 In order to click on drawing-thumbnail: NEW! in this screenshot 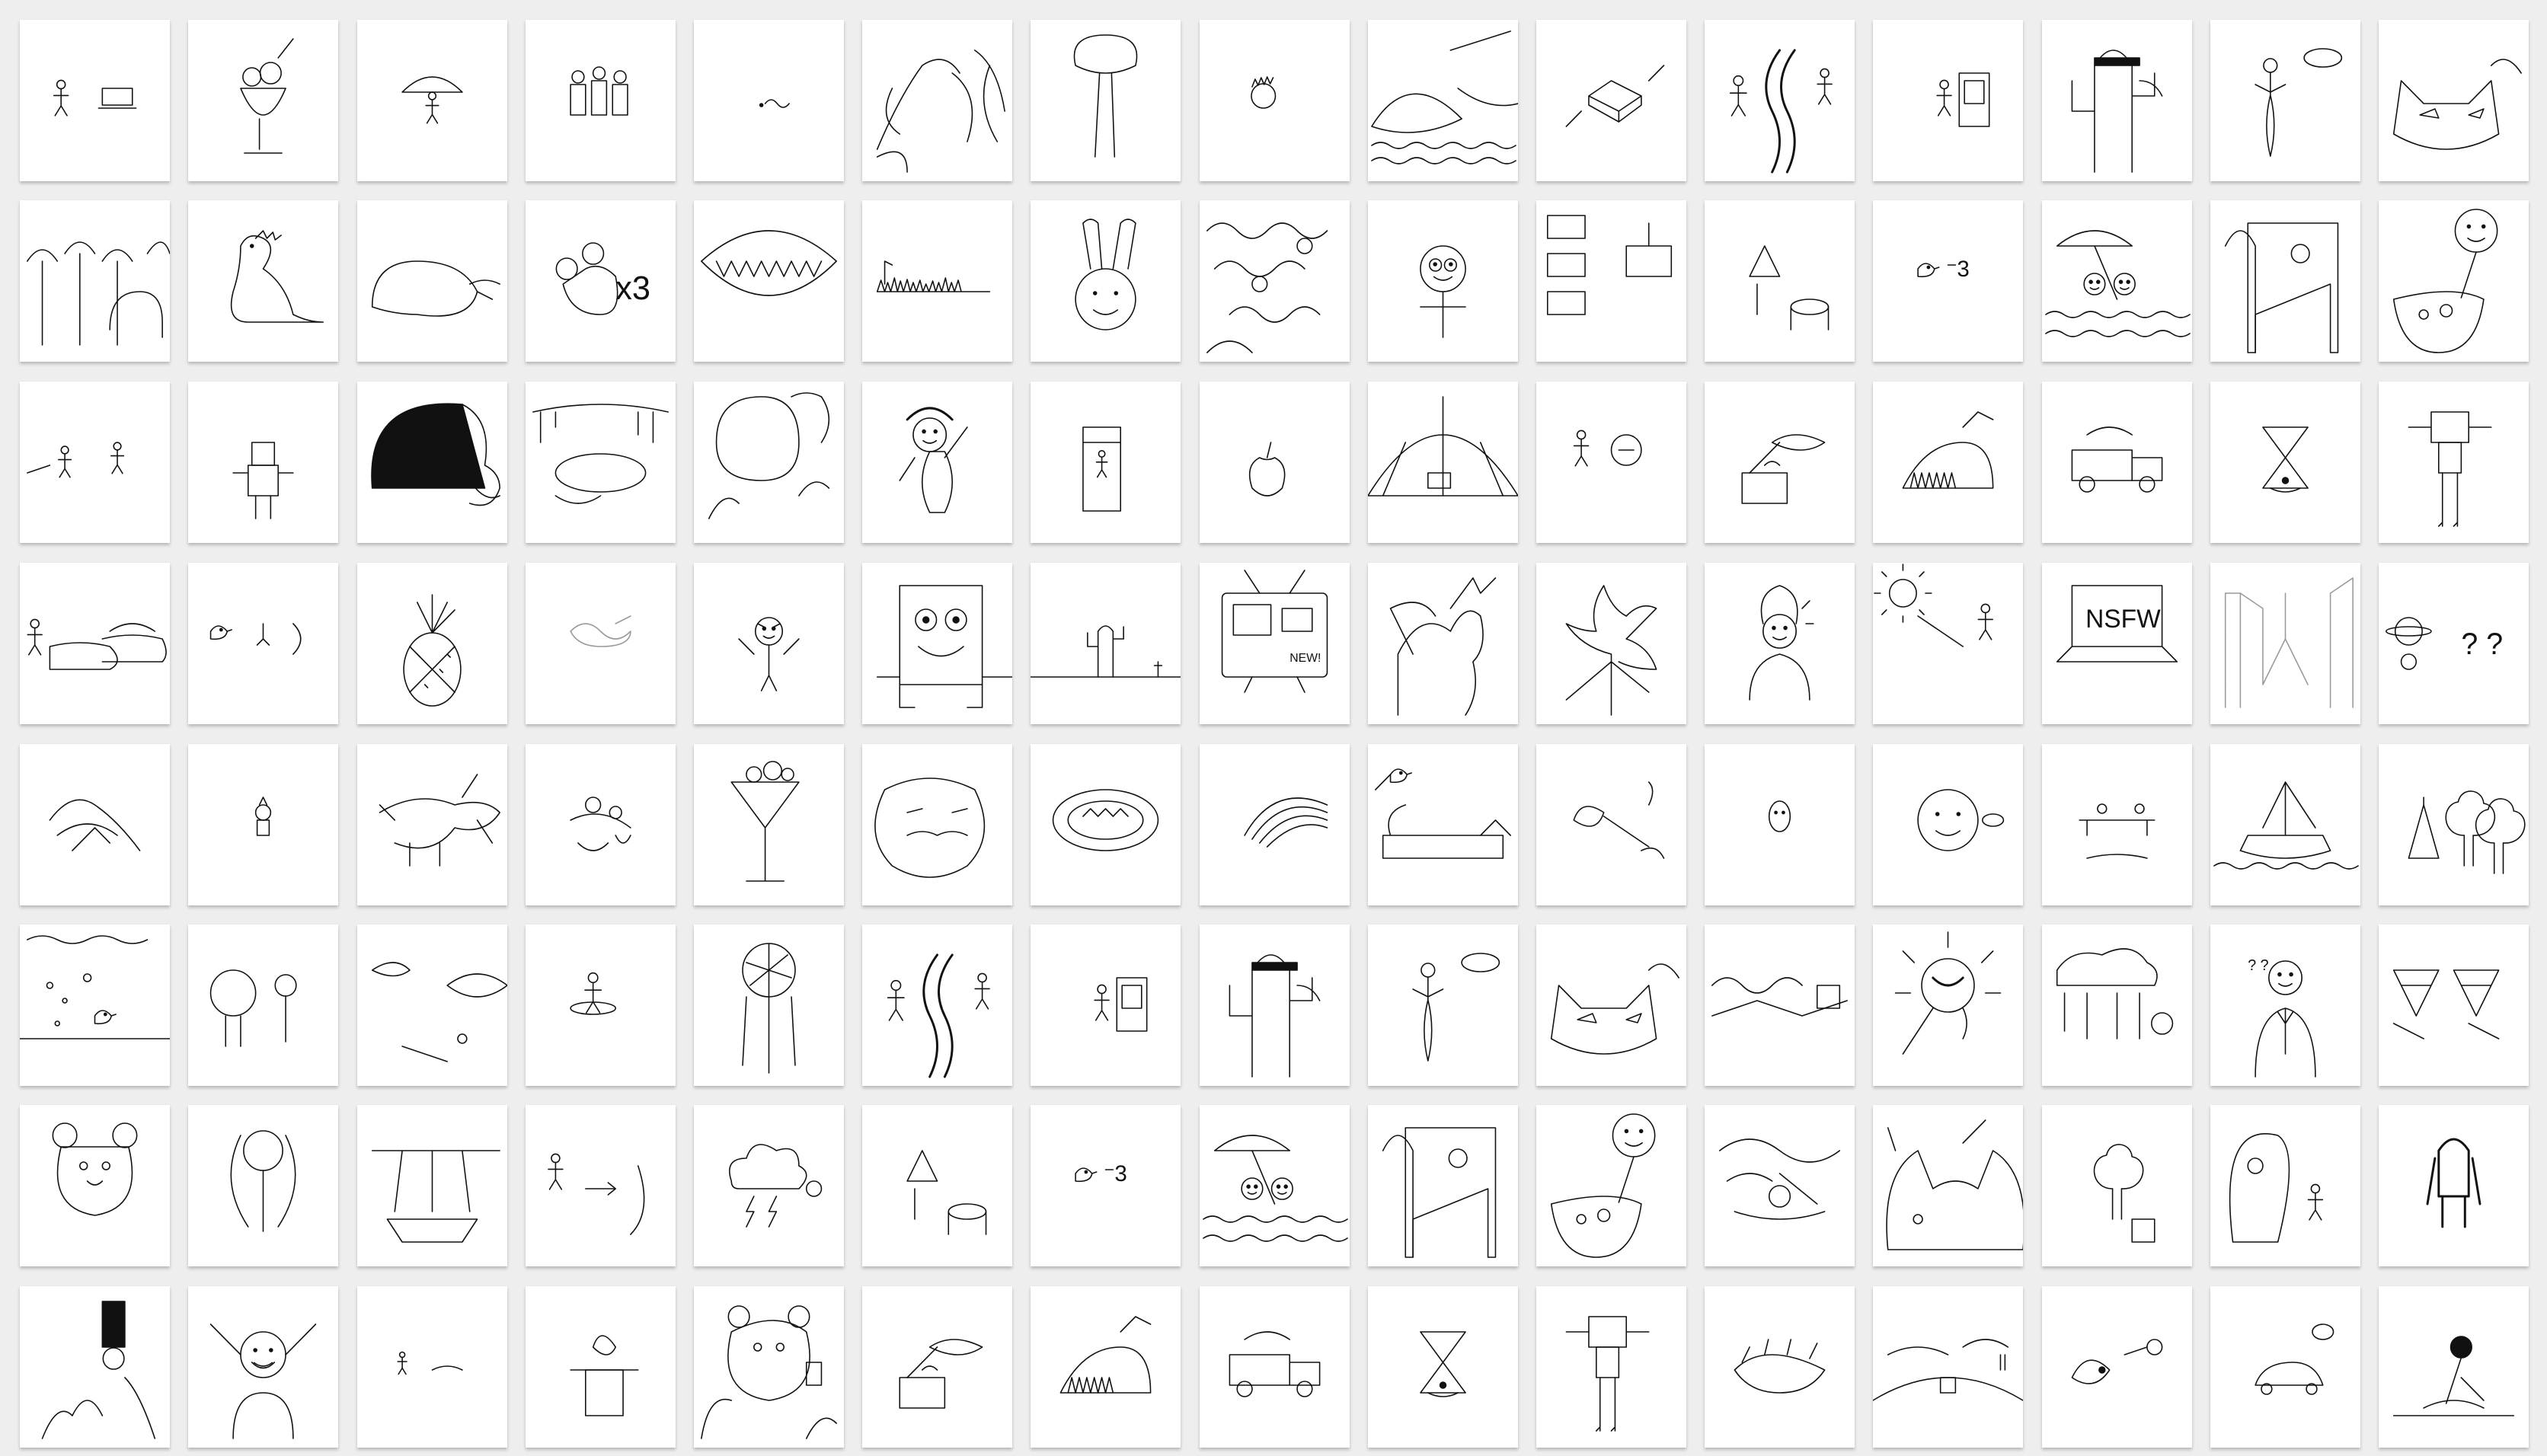, I will do `click(1275, 643)`.